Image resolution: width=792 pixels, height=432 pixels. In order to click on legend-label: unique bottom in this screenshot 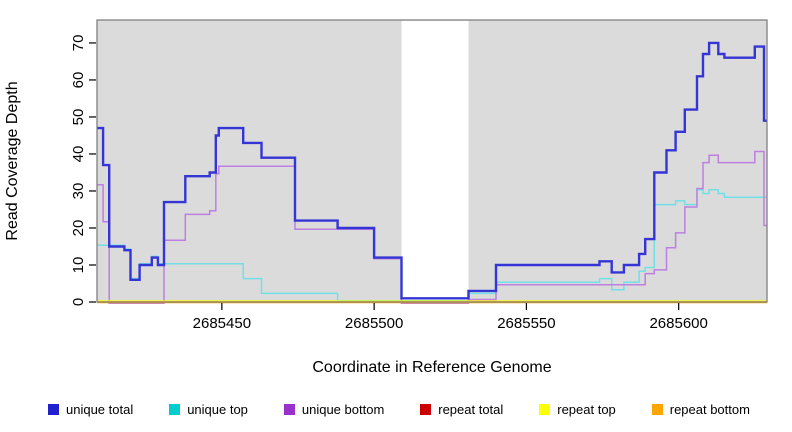, I will do `click(343, 409)`.